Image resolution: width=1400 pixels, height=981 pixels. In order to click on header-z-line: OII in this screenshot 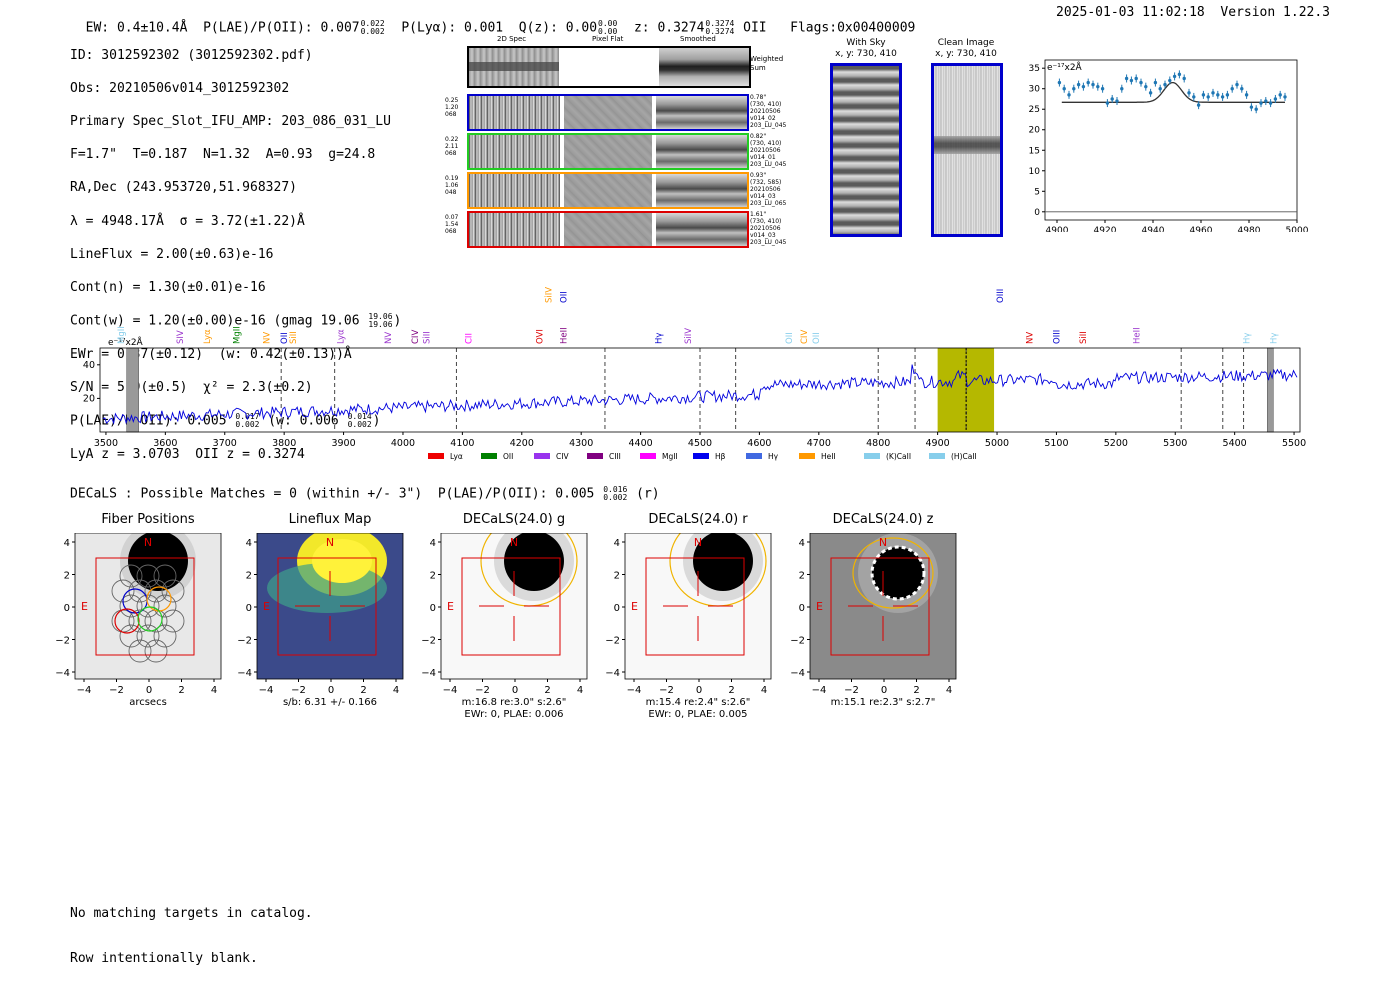, I will do `click(755, 28)`.